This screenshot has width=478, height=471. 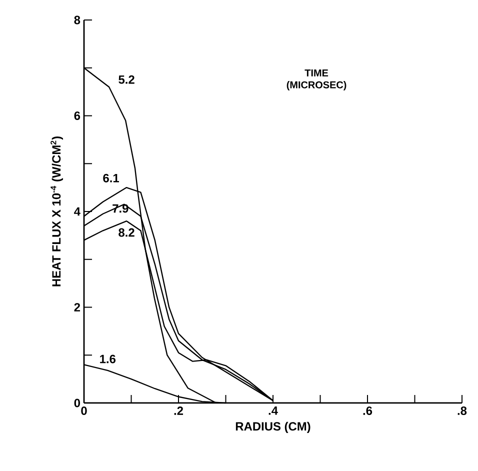 What do you see at coordinates (77, 211) in the screenshot?
I see `y-tick-label: 4` at bounding box center [77, 211].